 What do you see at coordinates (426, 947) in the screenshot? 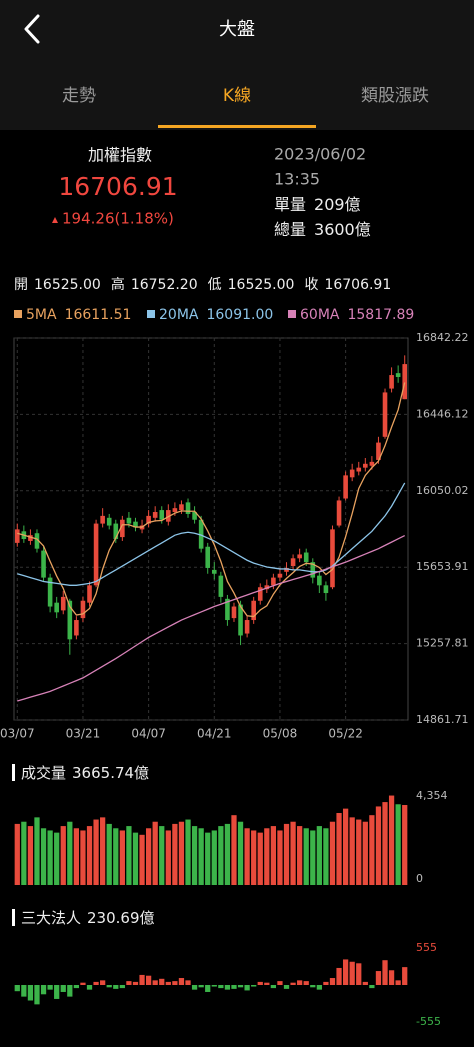
I see `y-tick-label: 555` at bounding box center [426, 947].